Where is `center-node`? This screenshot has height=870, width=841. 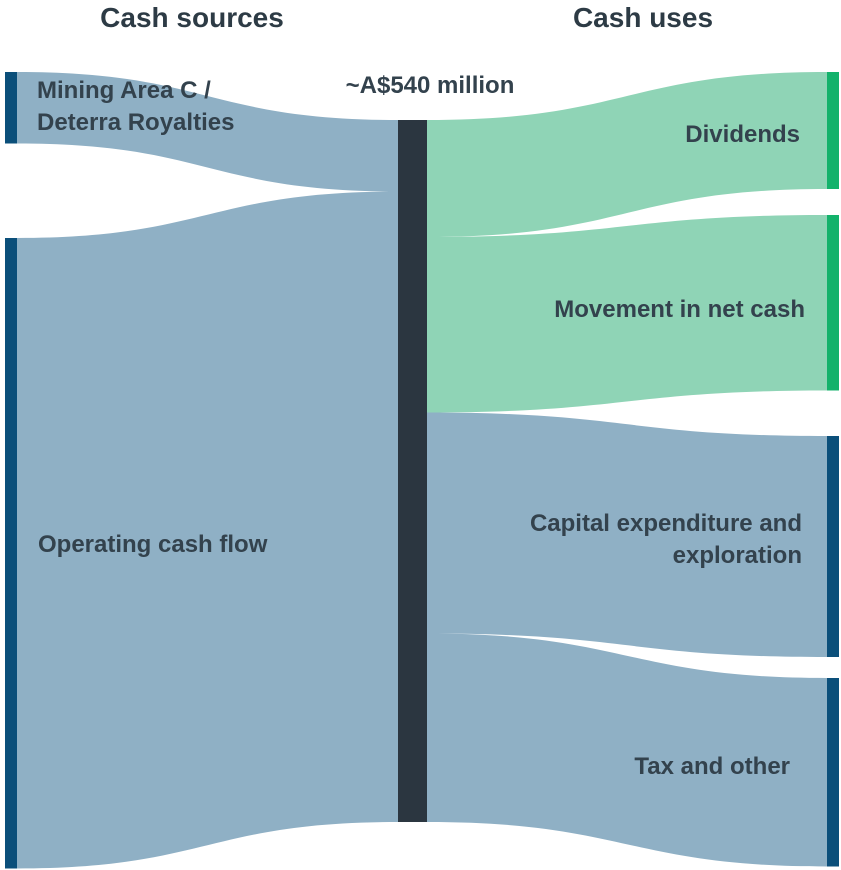
center-node is located at coordinates (412, 471).